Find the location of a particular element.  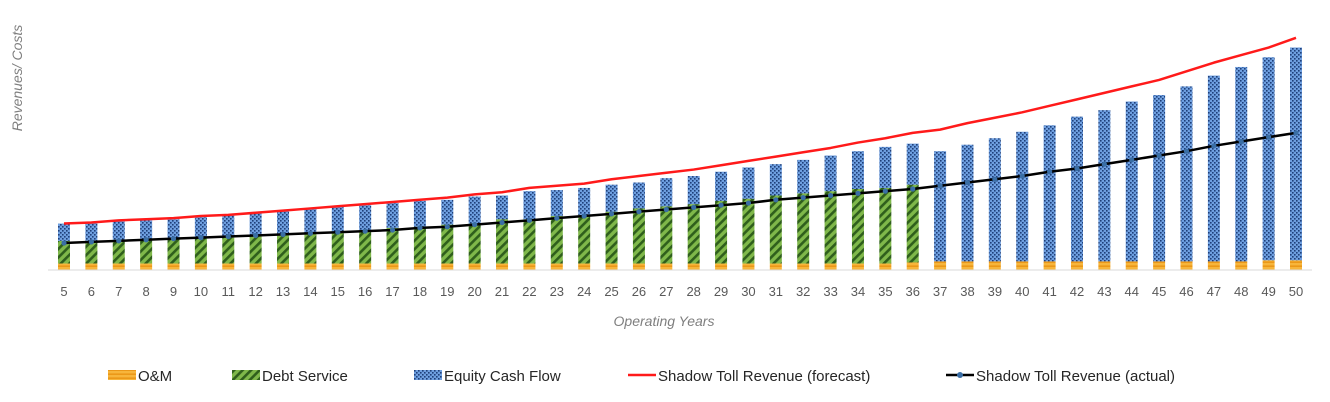

legend-marker-shadow-toll-revenue-actual is located at coordinates (960, 375).